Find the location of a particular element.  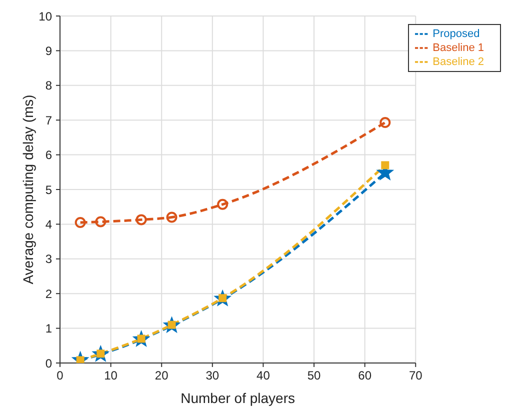

x-tick-label: 50 is located at coordinates (314, 375).